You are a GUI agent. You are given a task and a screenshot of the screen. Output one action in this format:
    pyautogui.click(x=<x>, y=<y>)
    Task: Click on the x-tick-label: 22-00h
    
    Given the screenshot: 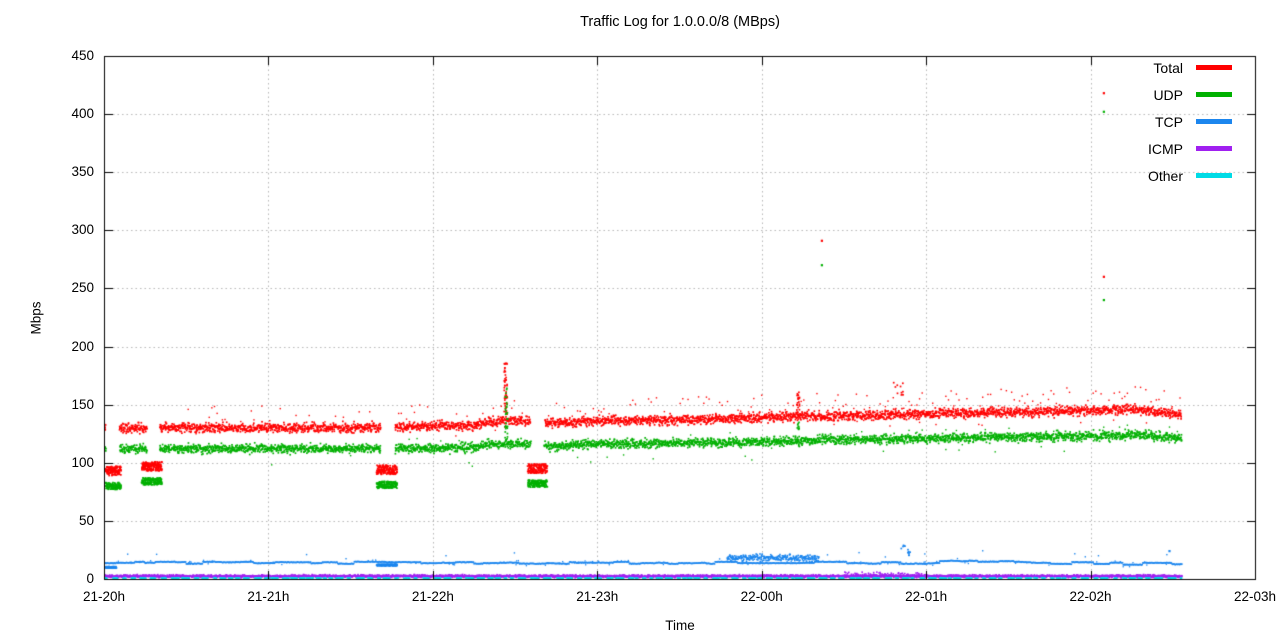 What is the action you would take?
    pyautogui.click(x=761, y=596)
    